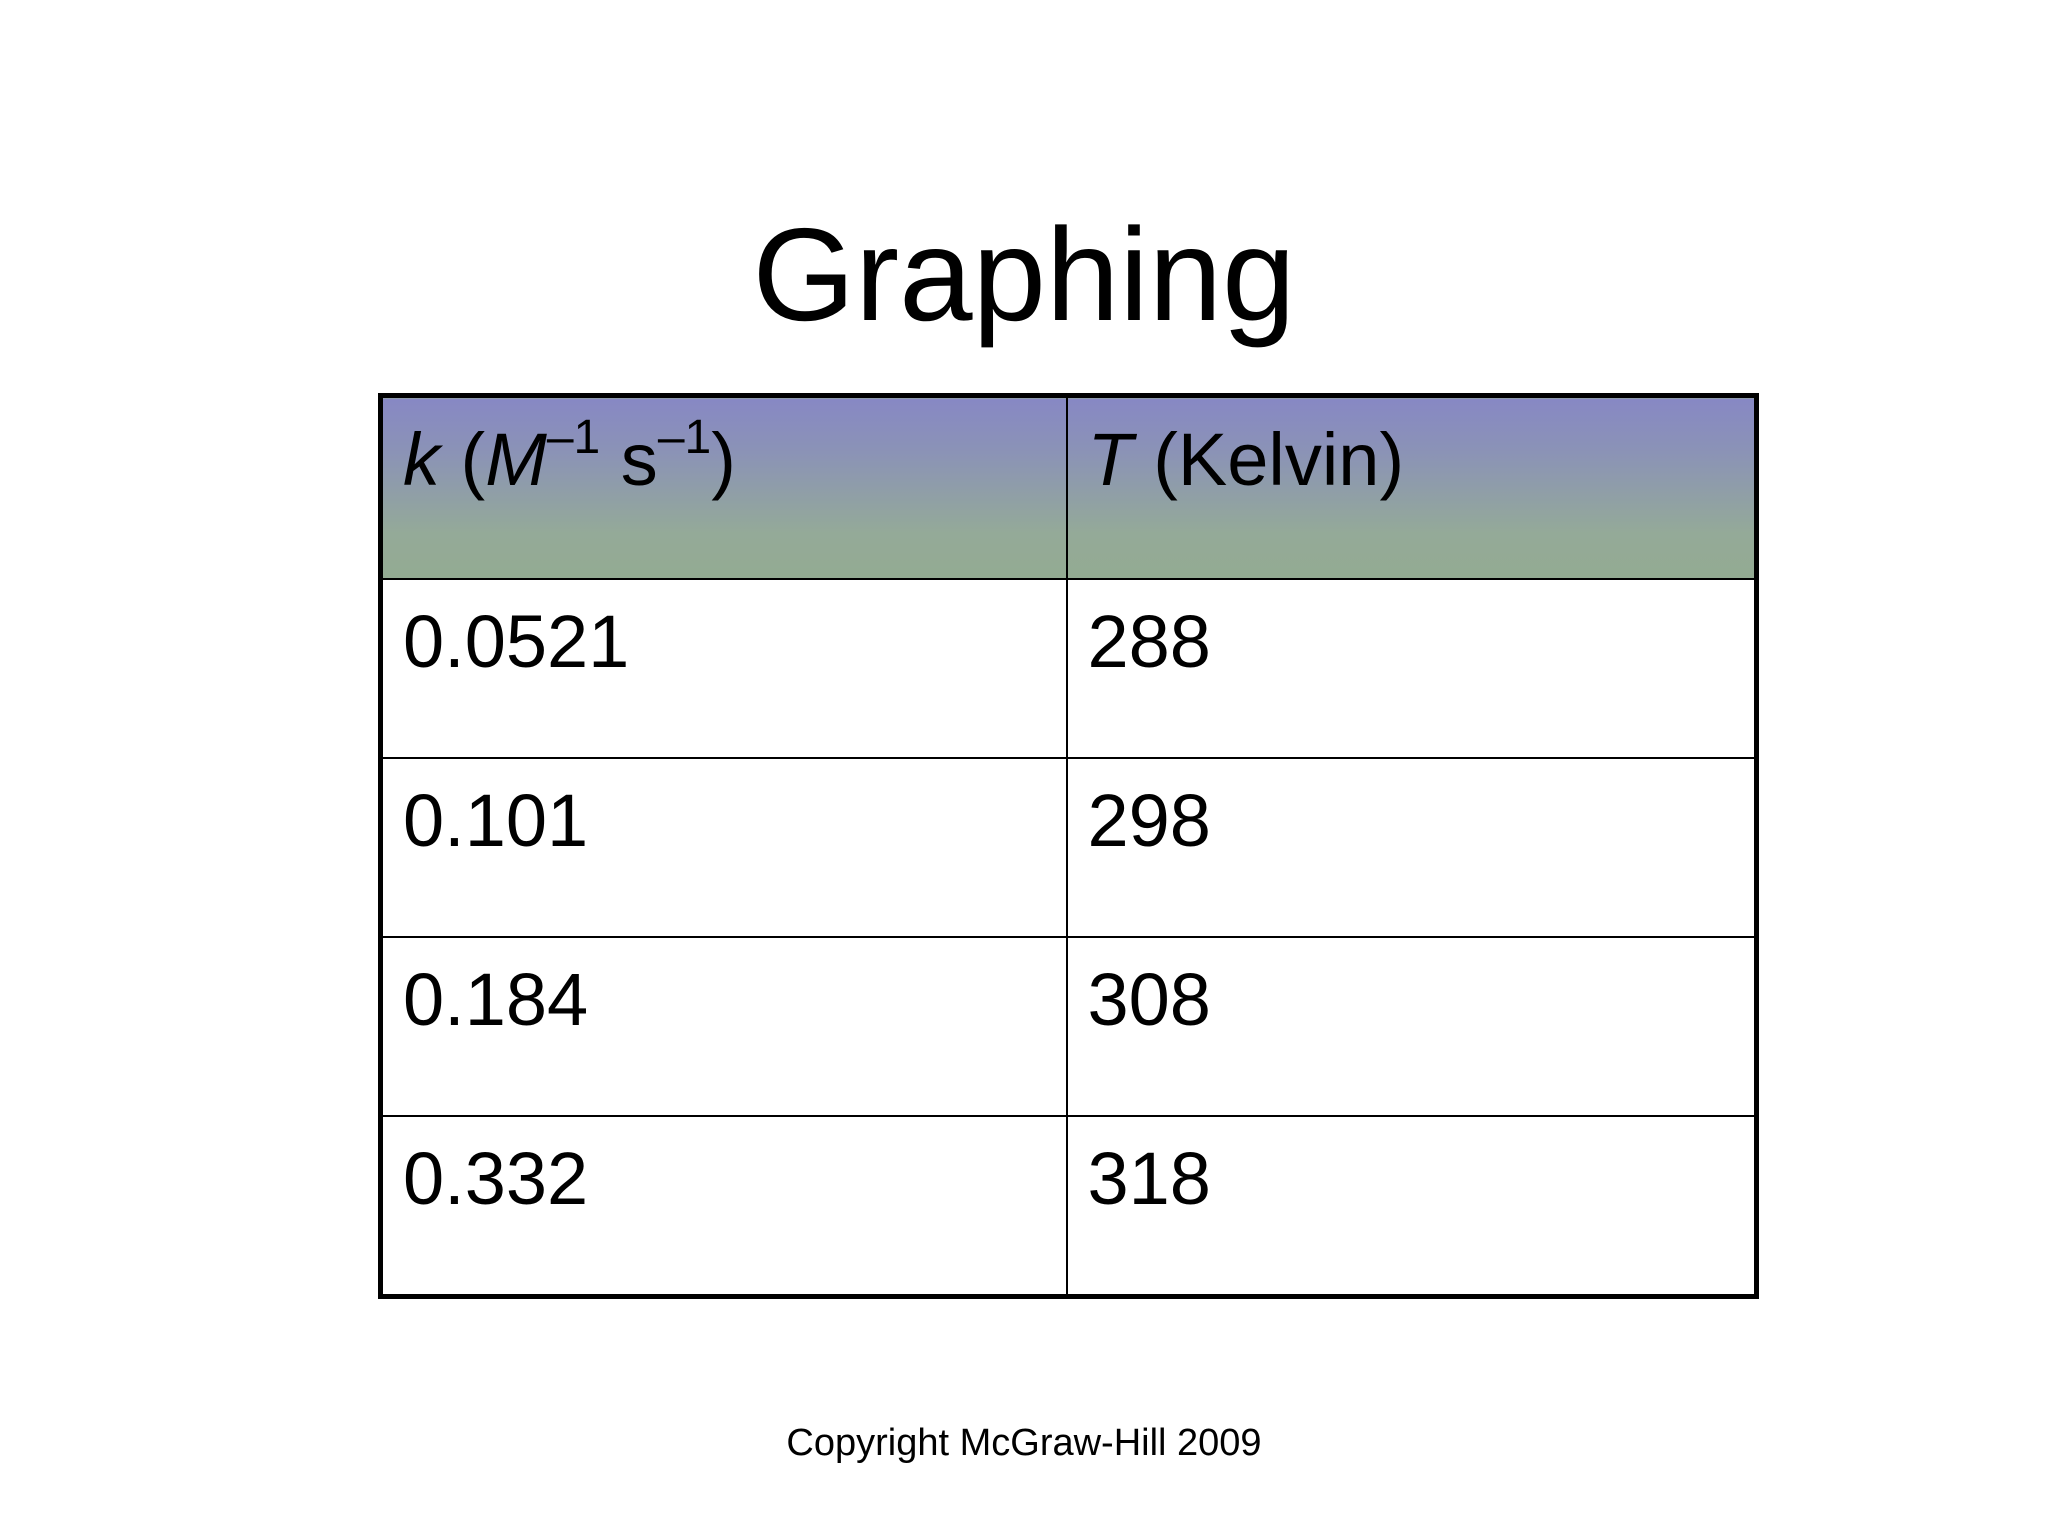  I want to click on table-row: 0.101 298, so click(1068, 847).